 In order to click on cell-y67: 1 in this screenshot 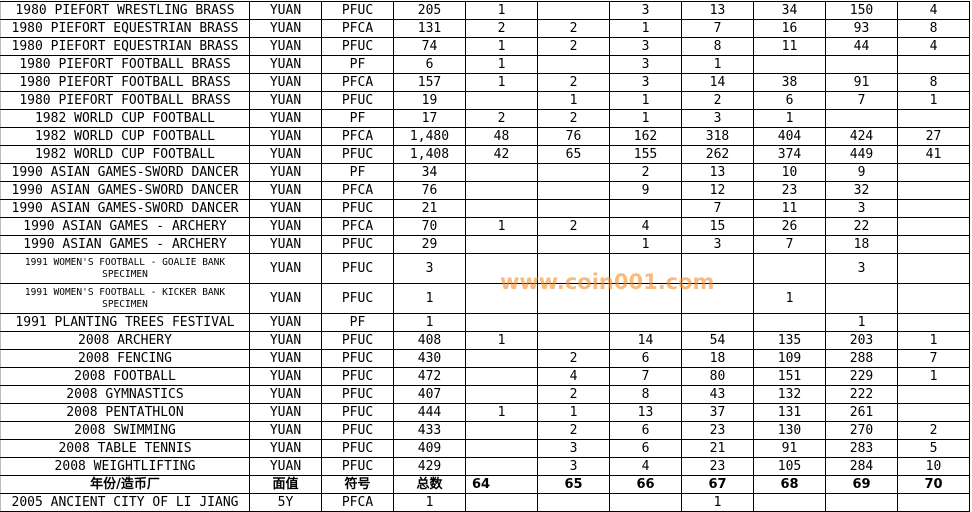, I will do `click(717, 64)`.